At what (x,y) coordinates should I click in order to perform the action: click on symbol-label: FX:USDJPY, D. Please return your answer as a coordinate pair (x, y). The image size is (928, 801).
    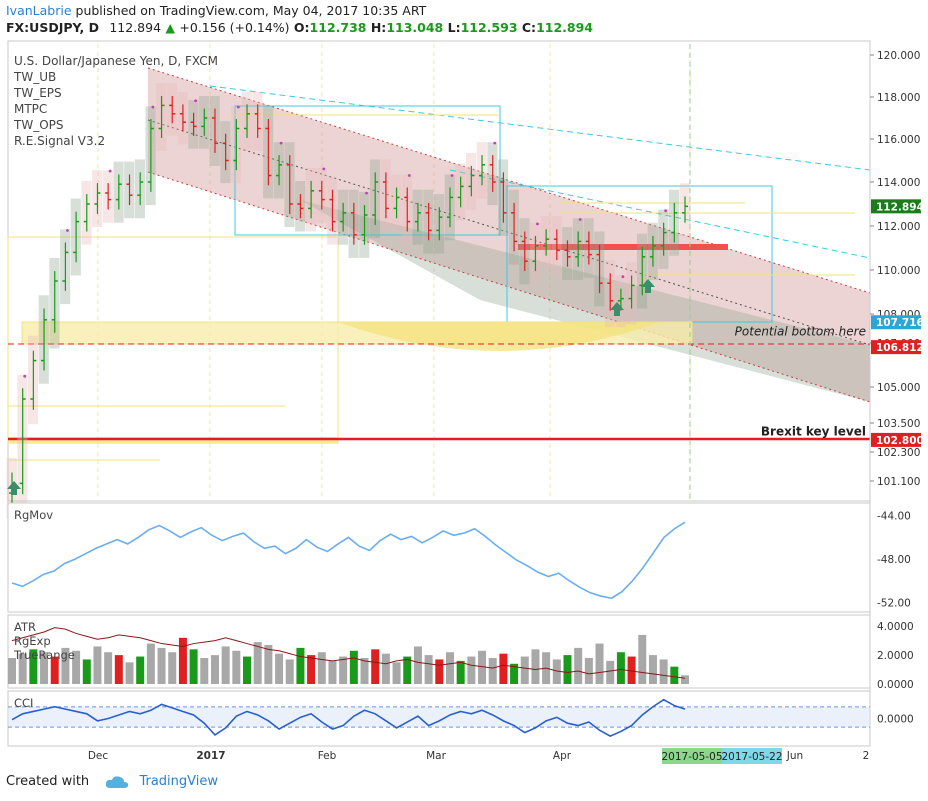
    Looking at the image, I should click on (52, 27).